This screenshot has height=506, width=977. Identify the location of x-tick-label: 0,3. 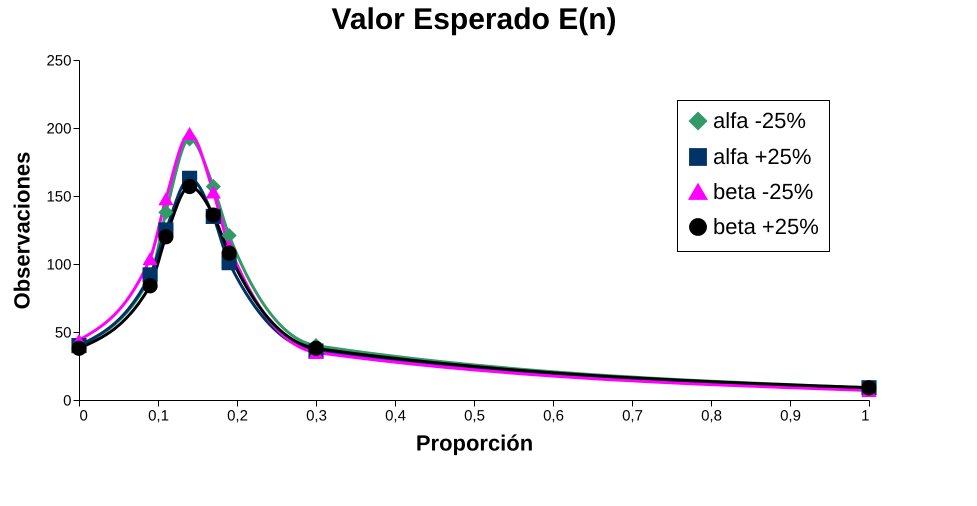
(316, 416).